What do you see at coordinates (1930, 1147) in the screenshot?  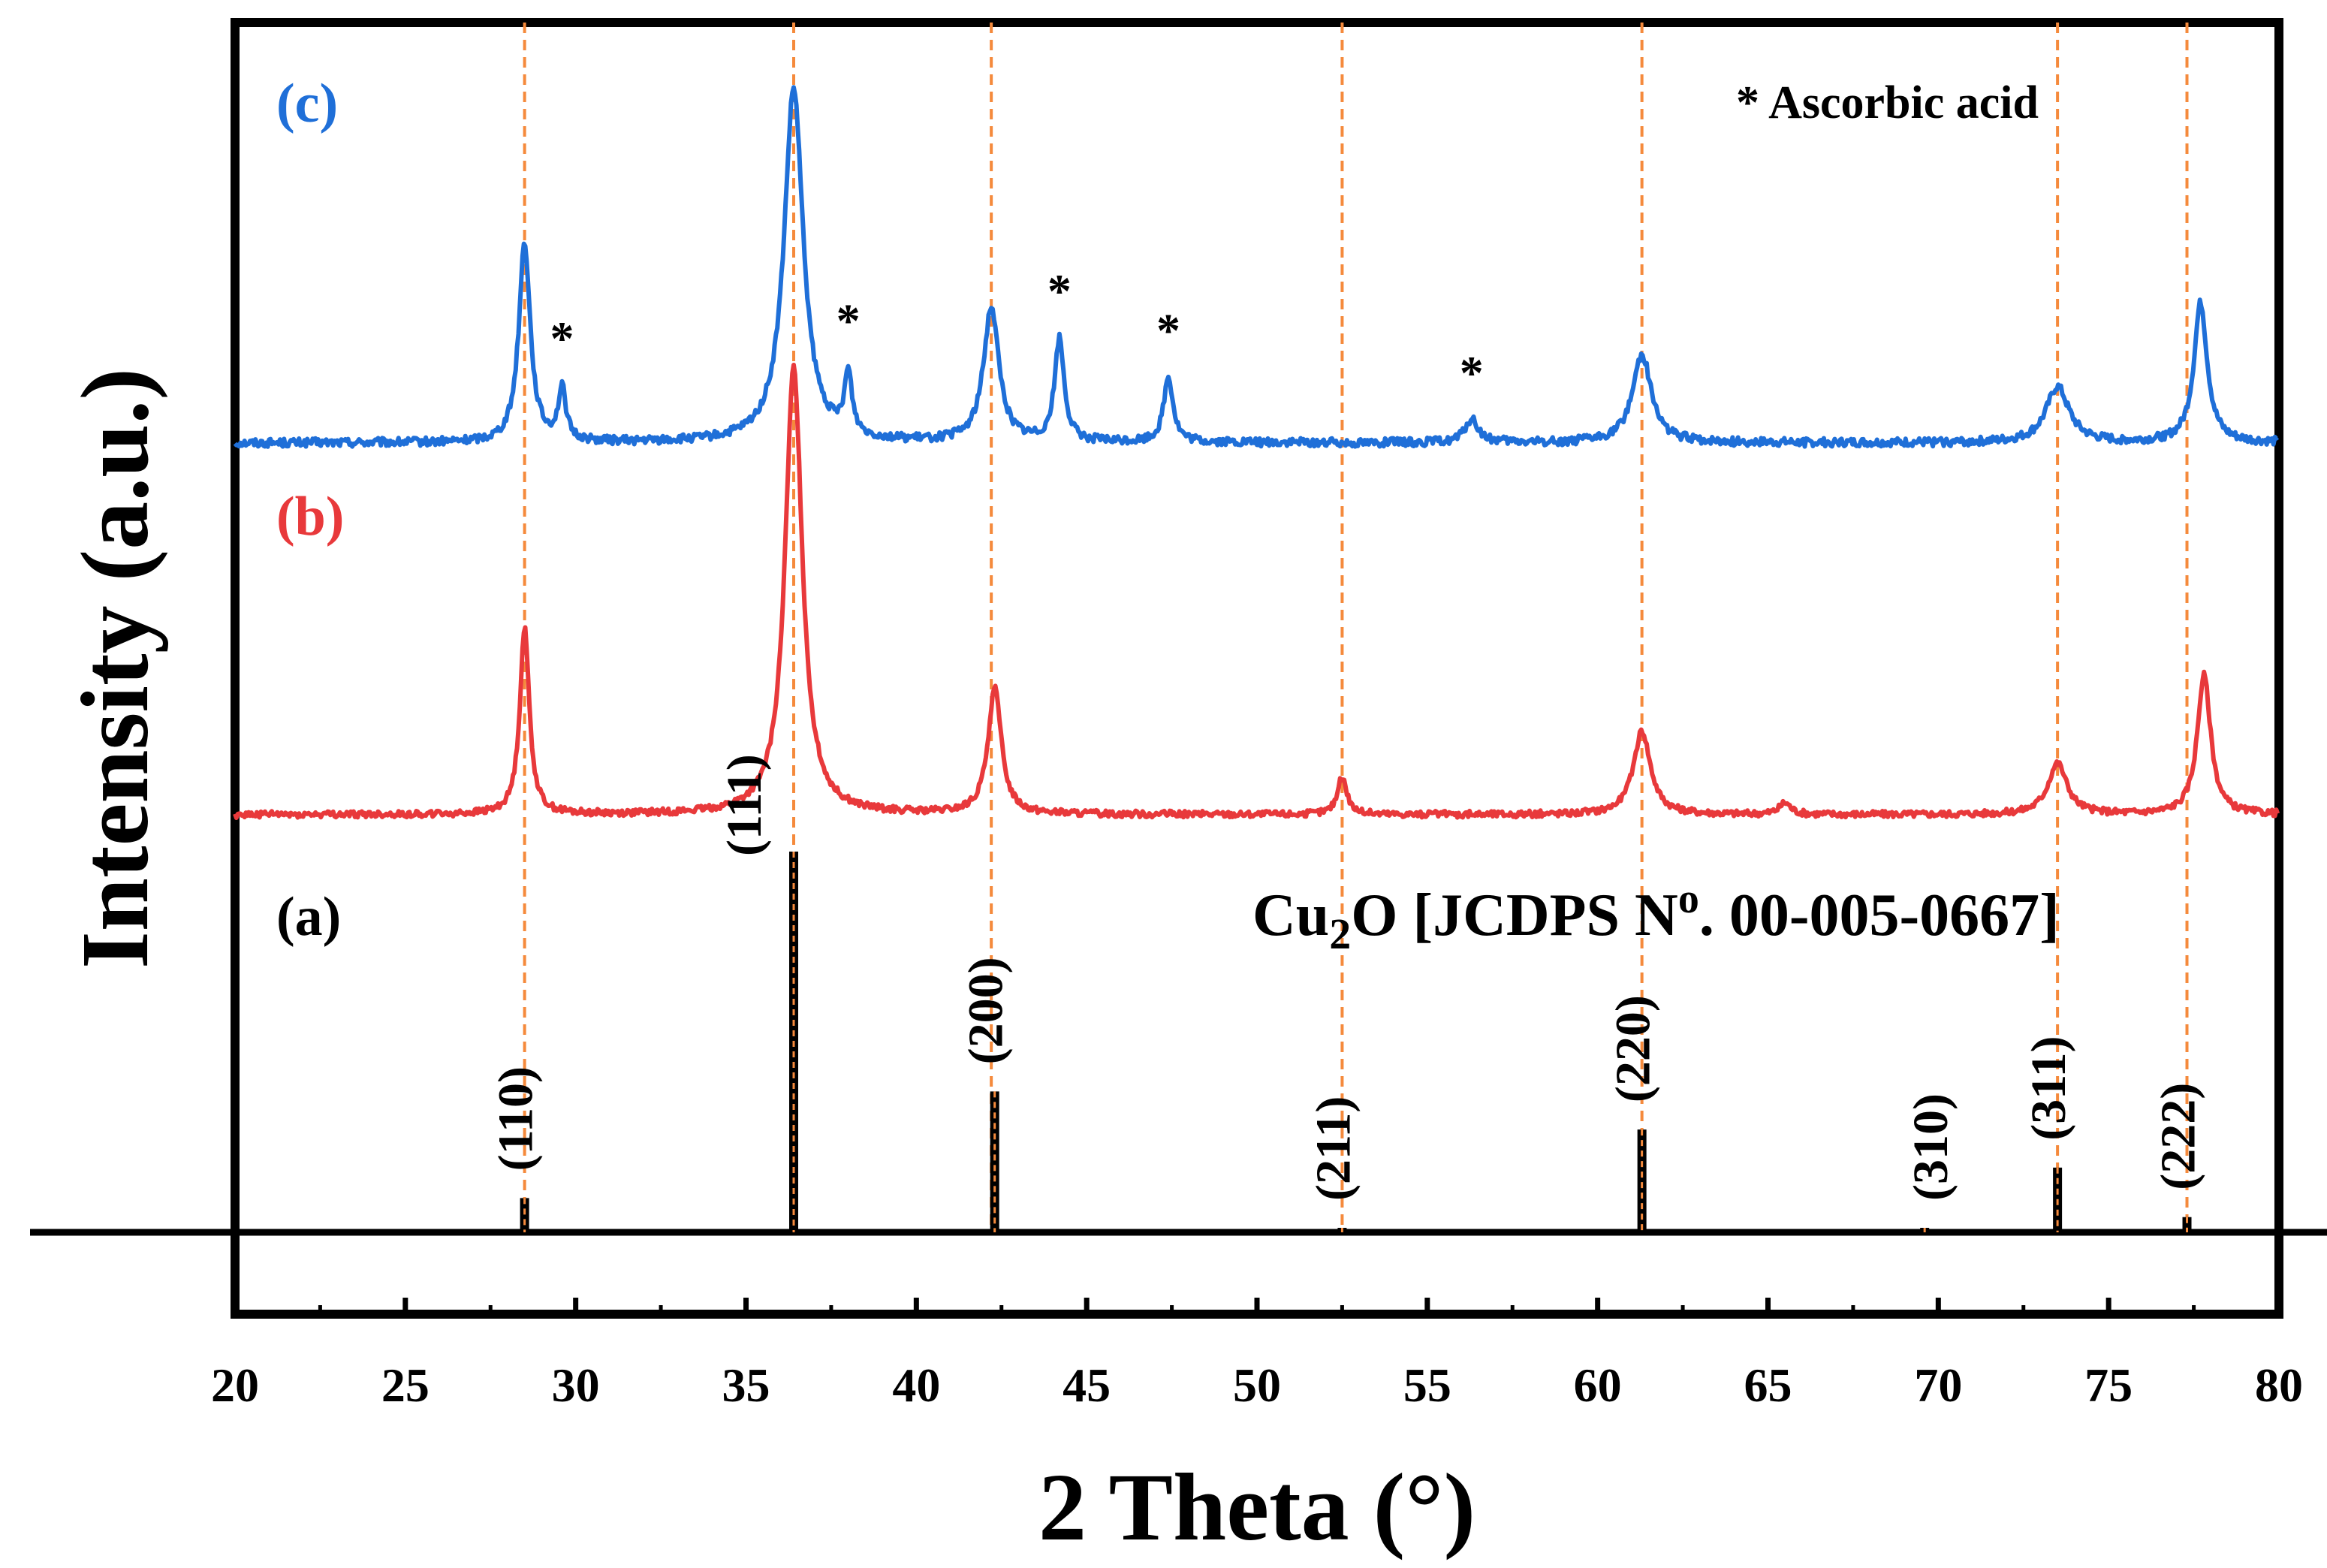 I see `hkl-label: (310)` at bounding box center [1930, 1147].